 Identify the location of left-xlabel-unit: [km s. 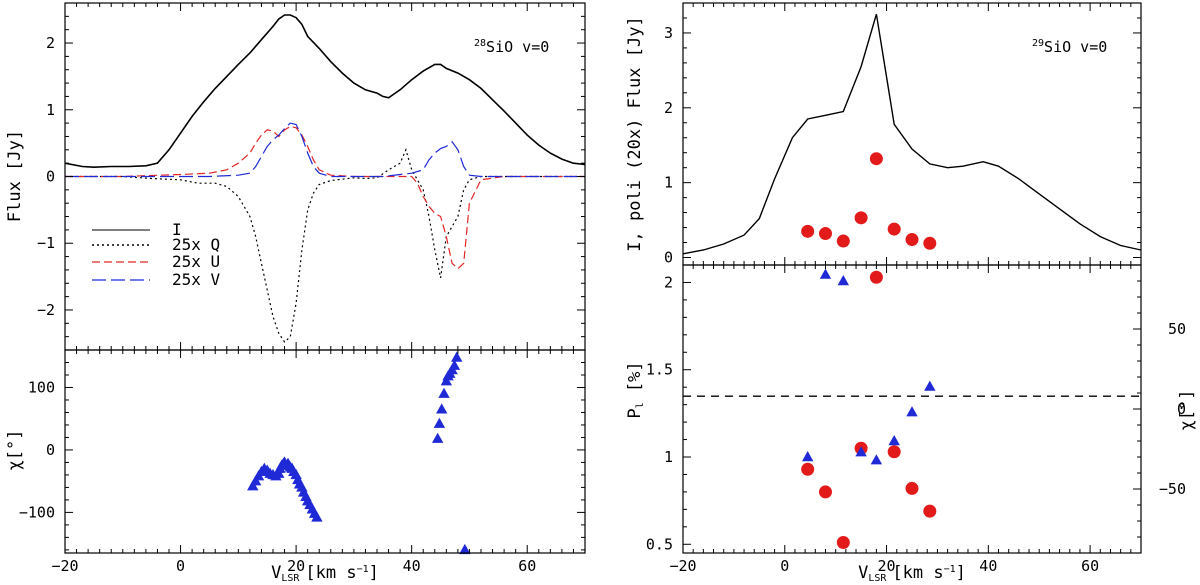
(330, 573).